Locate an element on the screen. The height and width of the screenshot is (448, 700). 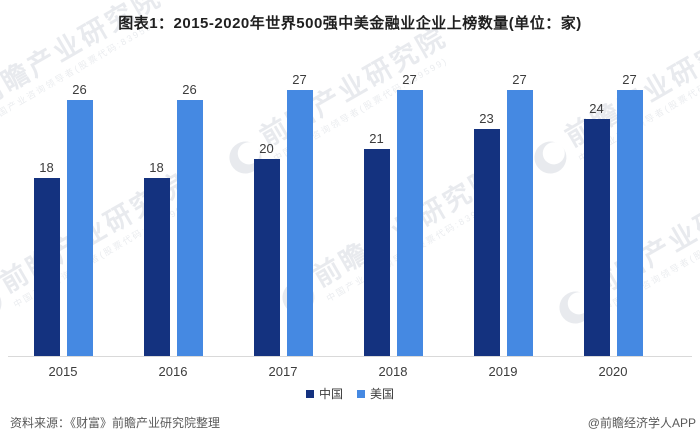
bar-中国-2019 is located at coordinates (486, 242).